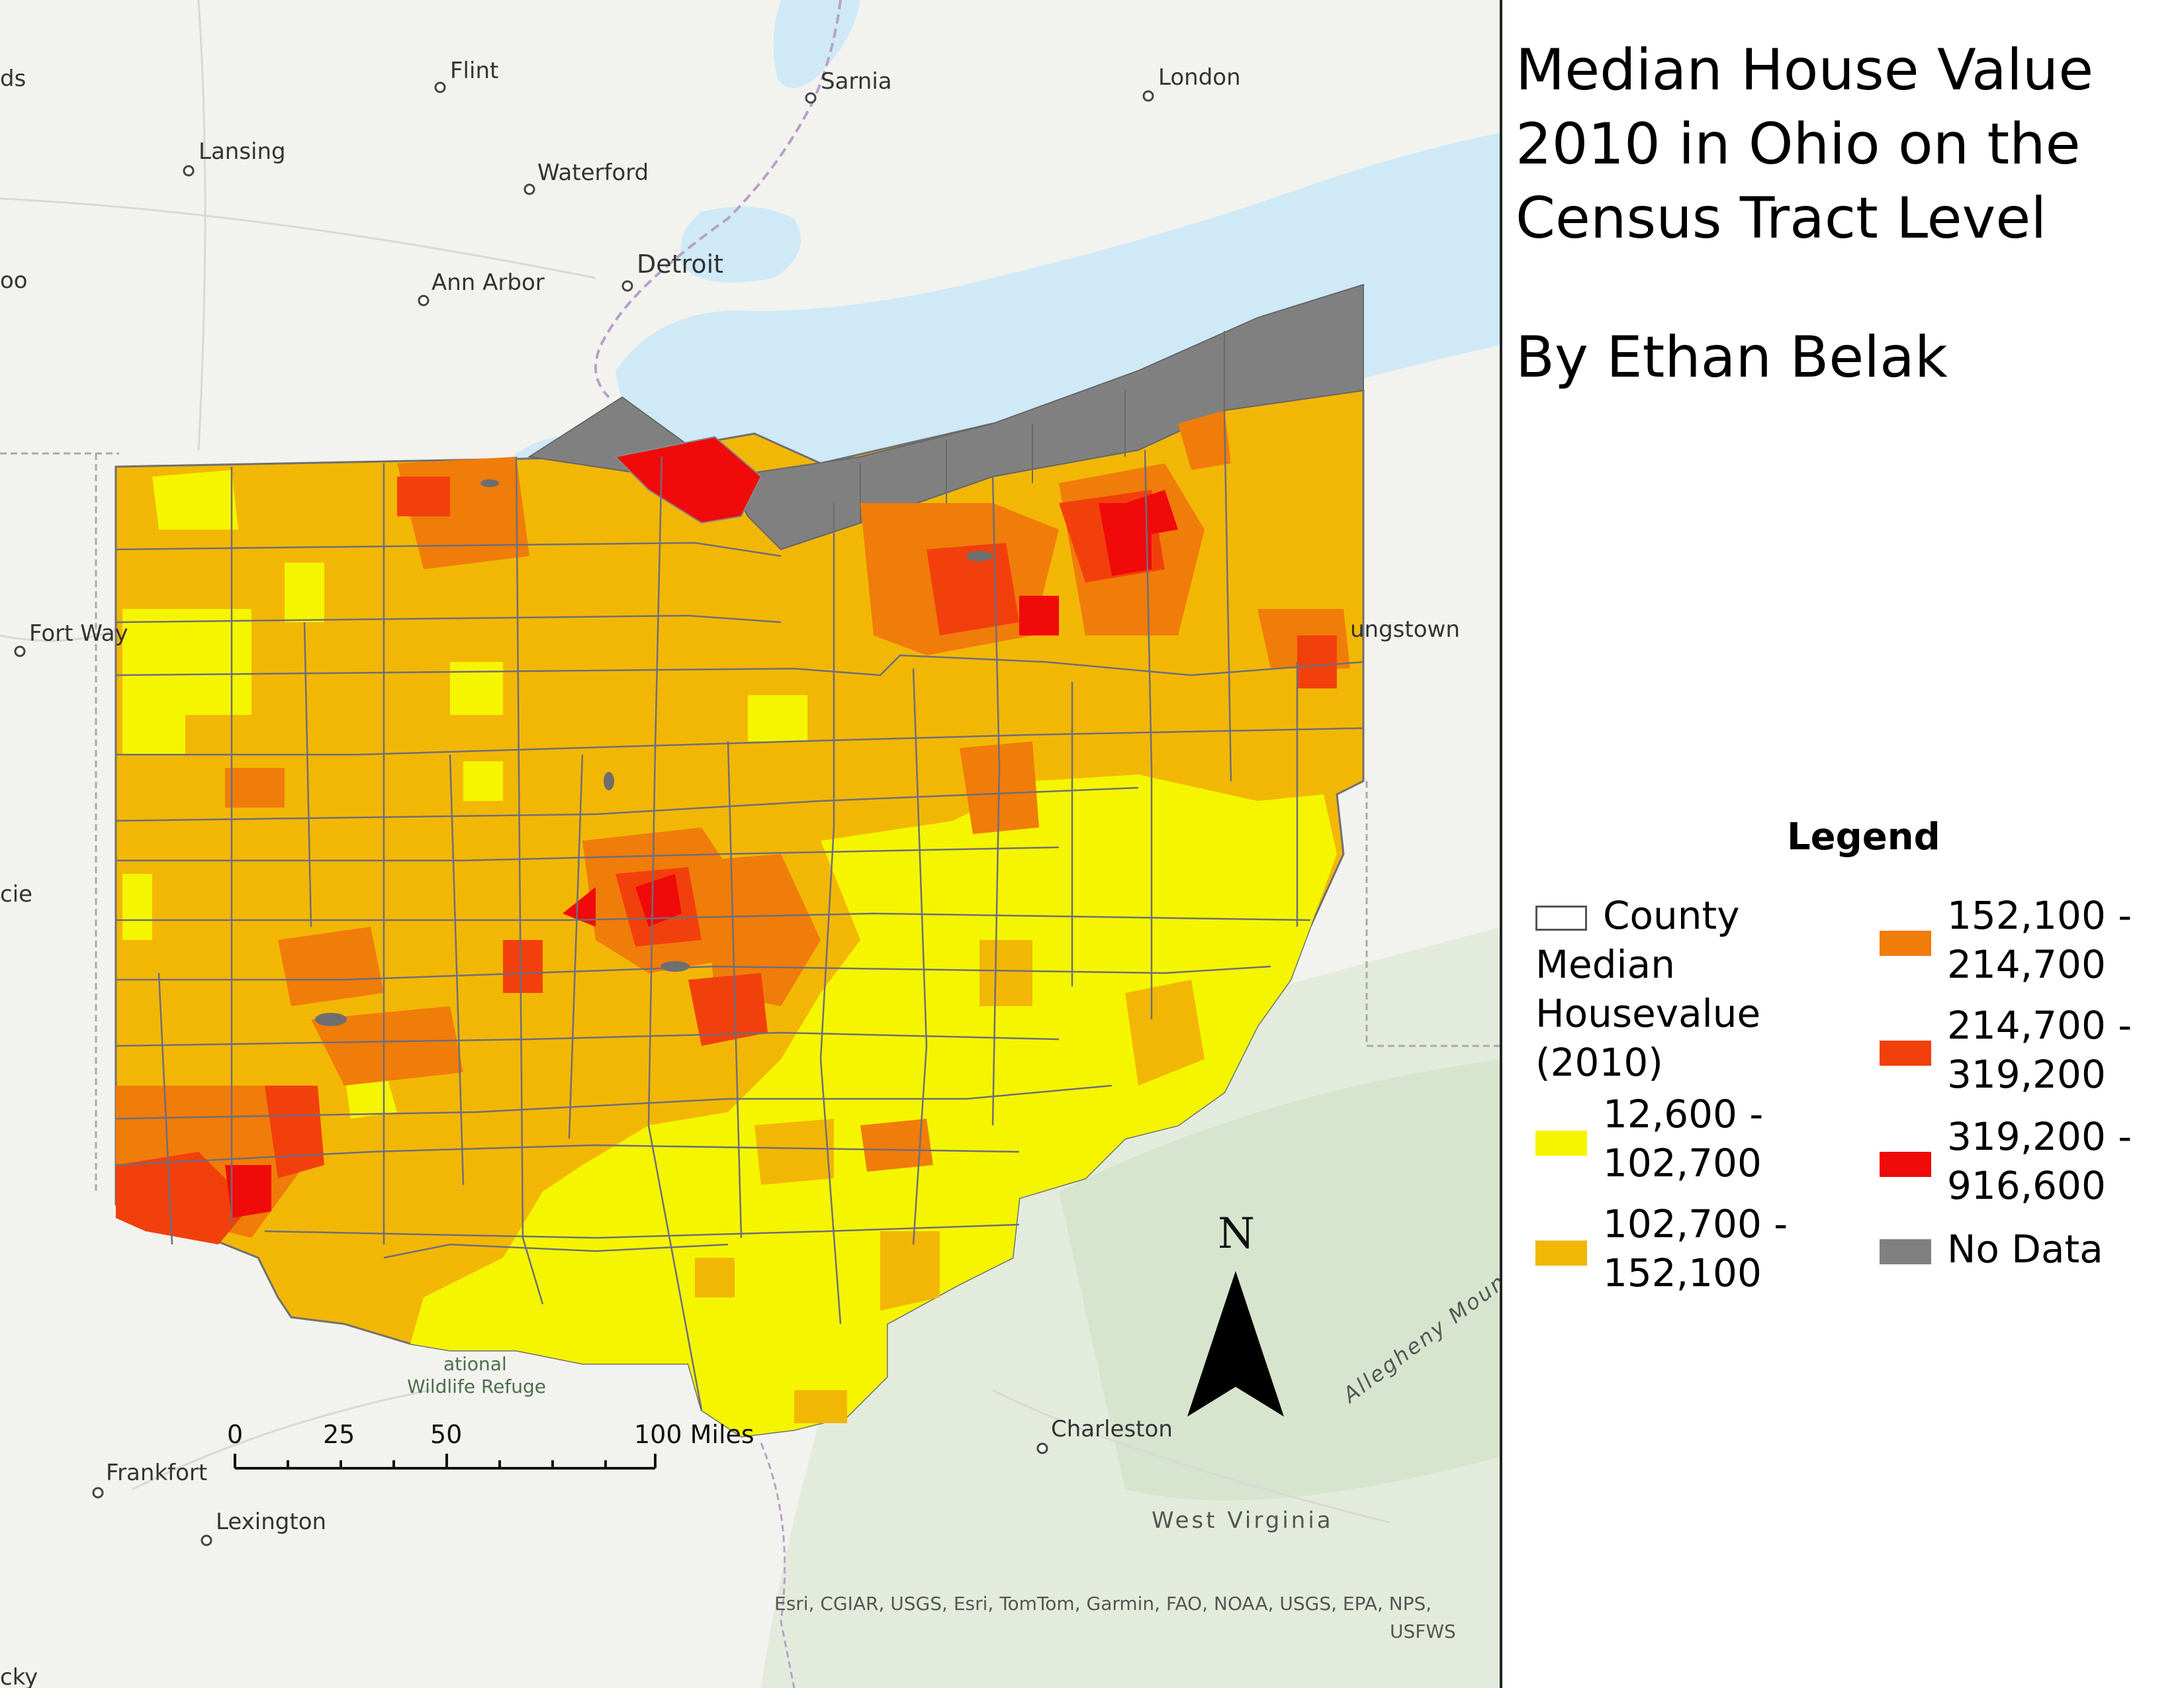 The height and width of the screenshot is (1688, 2184). What do you see at coordinates (475, 1364) in the screenshot?
I see `park-label-line1: ational` at bounding box center [475, 1364].